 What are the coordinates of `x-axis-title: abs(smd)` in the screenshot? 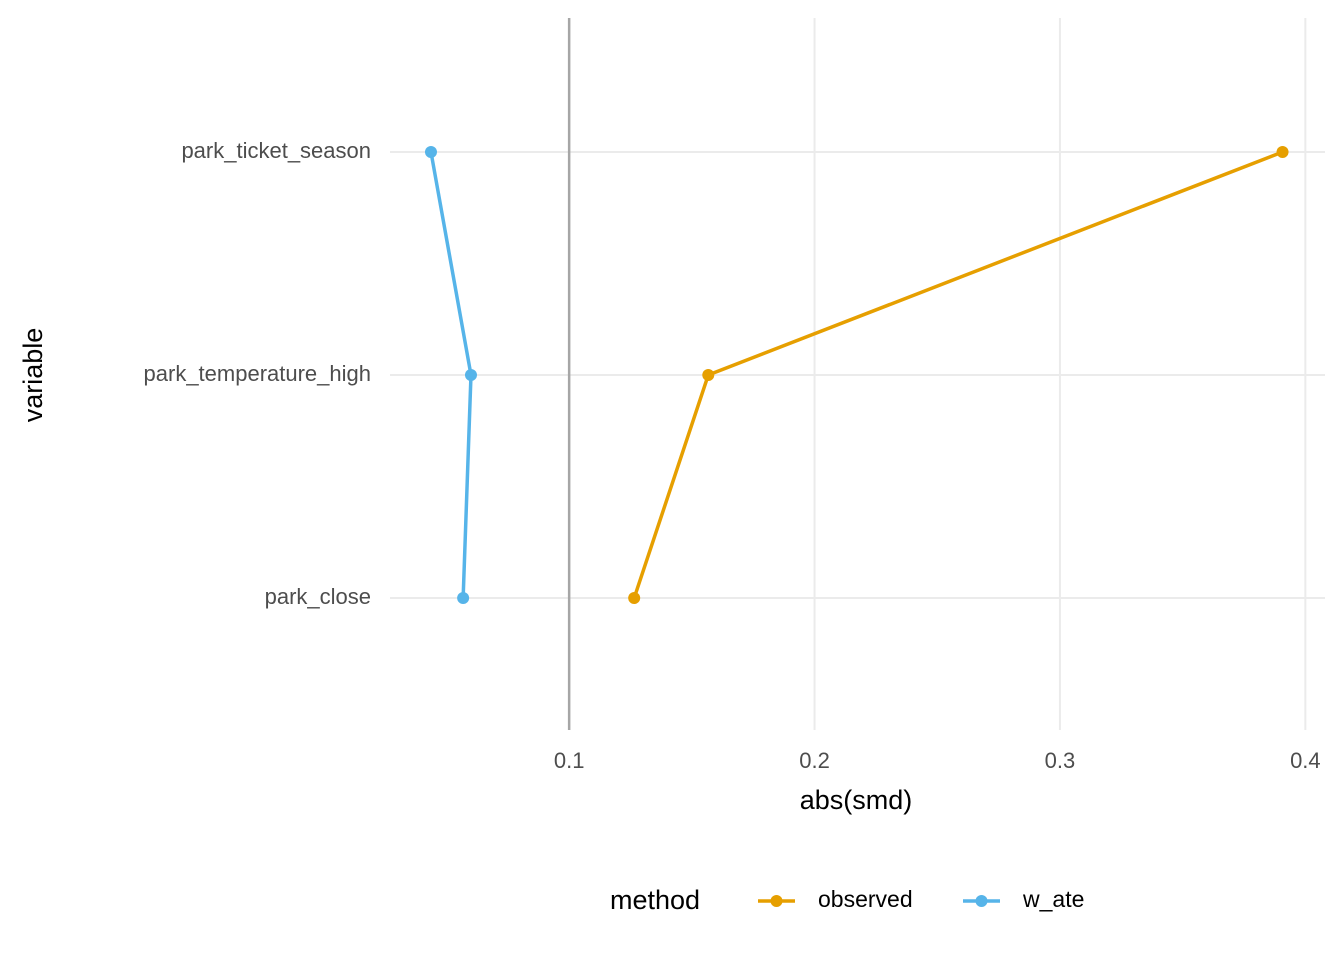 It's located at (856, 800).